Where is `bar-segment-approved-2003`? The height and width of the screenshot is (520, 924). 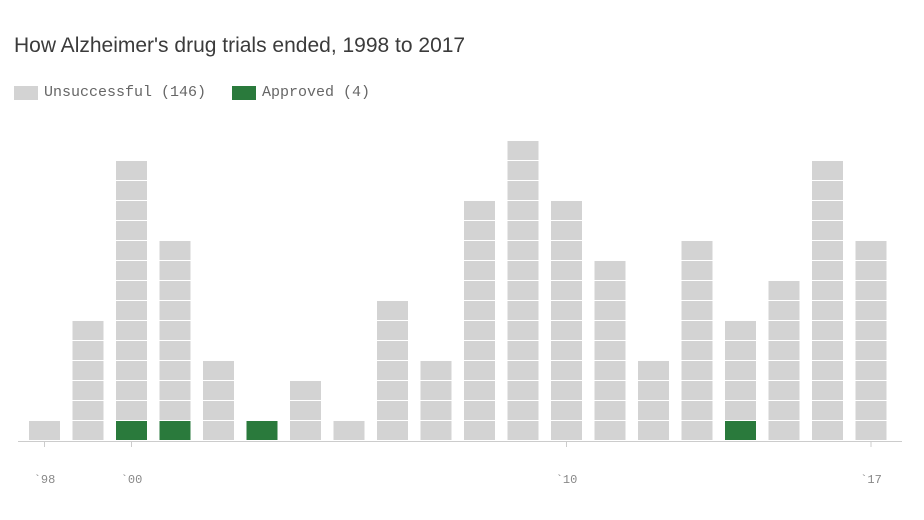
bar-segment-approved-2003 is located at coordinates (262, 430).